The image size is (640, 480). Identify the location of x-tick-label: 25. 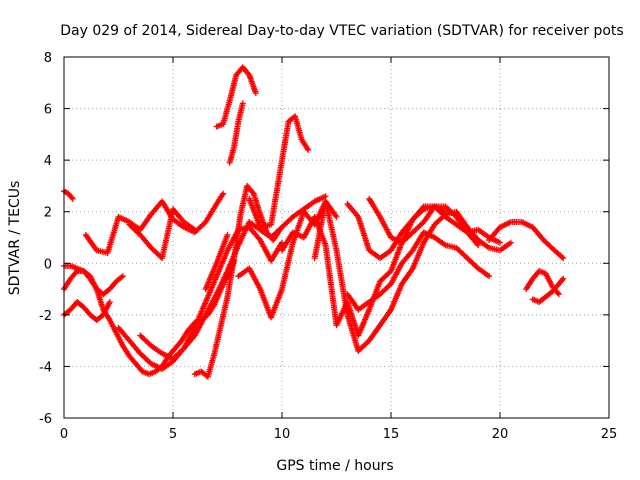
(609, 434).